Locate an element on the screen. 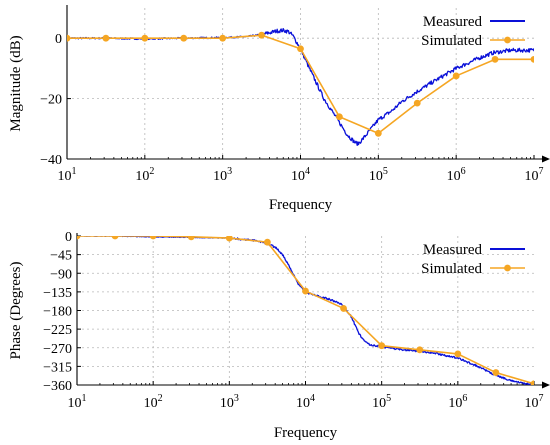  x-tick-label: 10⁶ is located at coordinates (456, 175).